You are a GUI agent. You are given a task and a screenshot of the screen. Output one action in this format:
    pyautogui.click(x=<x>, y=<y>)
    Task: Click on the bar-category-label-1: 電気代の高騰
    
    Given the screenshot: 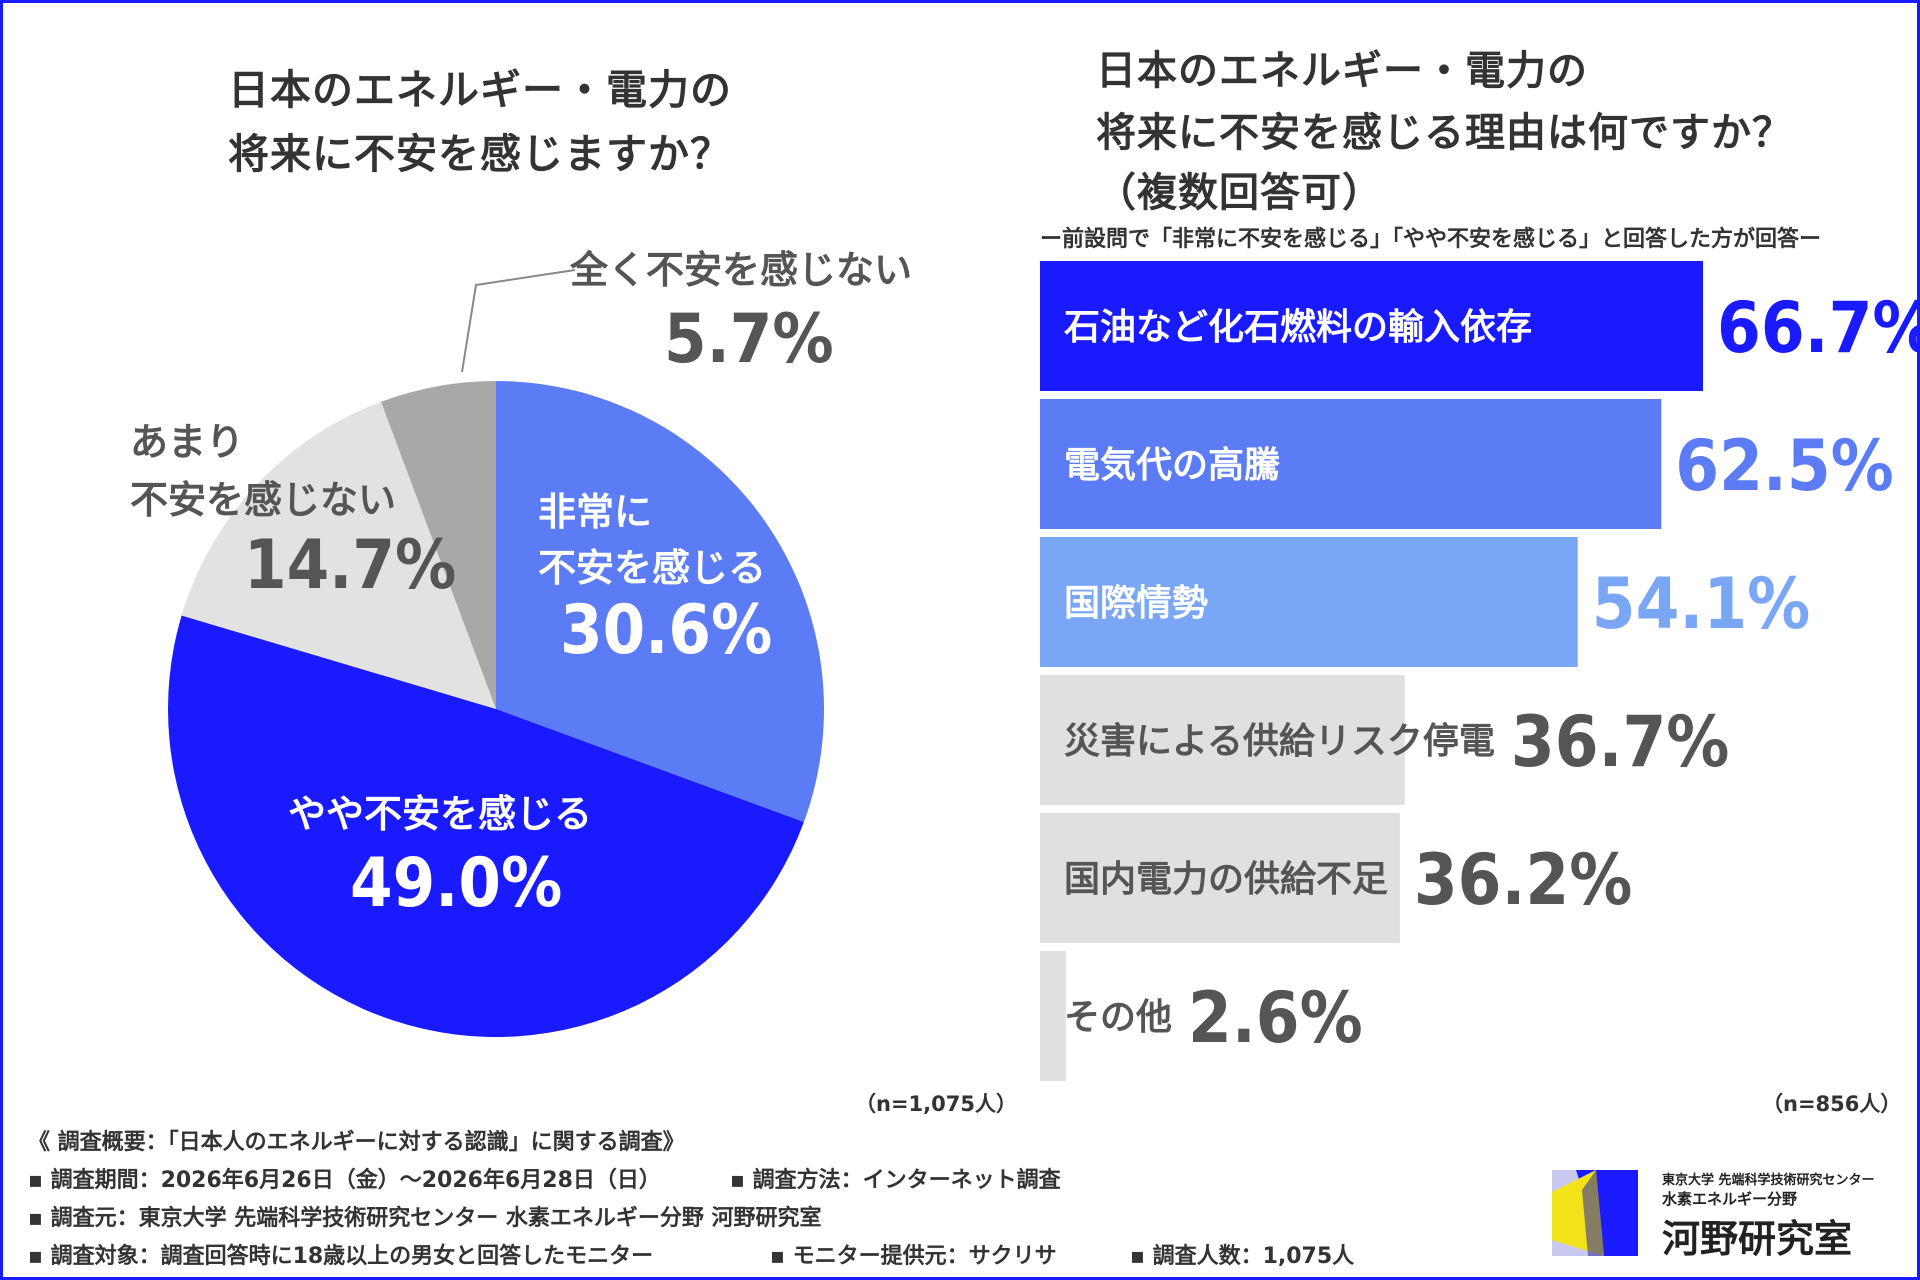 What is the action you would take?
    pyautogui.click(x=1172, y=465)
    